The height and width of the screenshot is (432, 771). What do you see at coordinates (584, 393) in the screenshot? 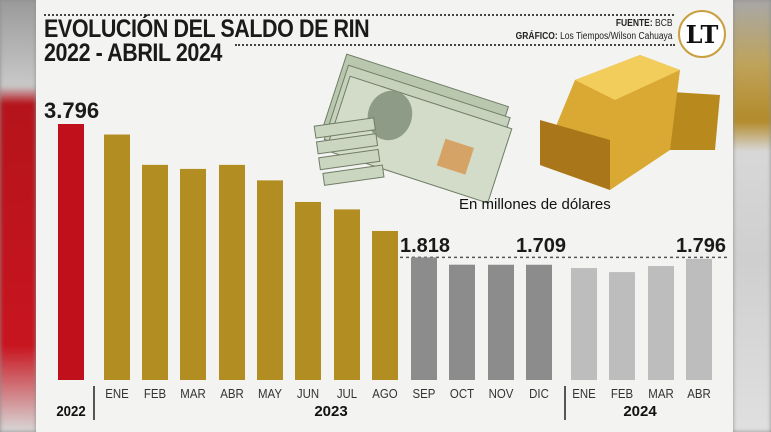
I see `category-label-13: ENE` at bounding box center [584, 393].